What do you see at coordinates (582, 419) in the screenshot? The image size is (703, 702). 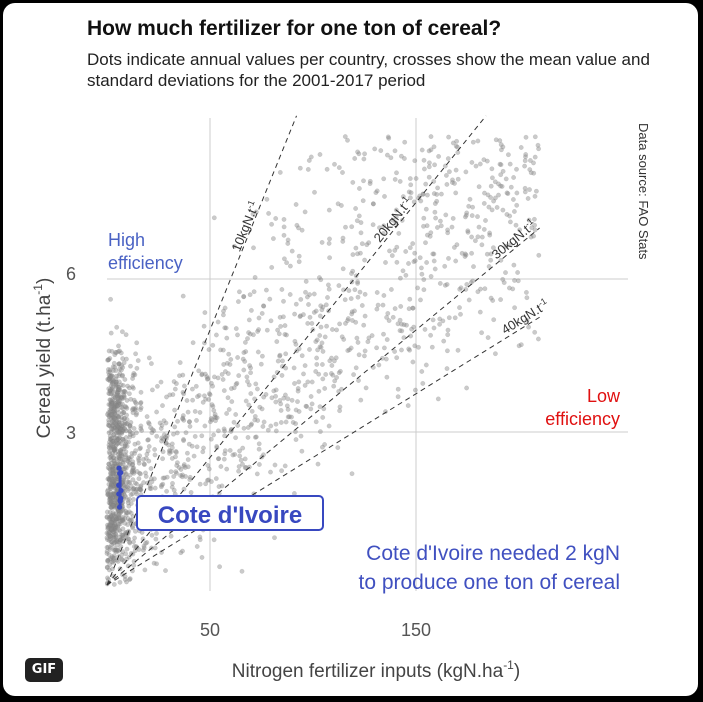 I see `low-efficiency-label: efficiency` at bounding box center [582, 419].